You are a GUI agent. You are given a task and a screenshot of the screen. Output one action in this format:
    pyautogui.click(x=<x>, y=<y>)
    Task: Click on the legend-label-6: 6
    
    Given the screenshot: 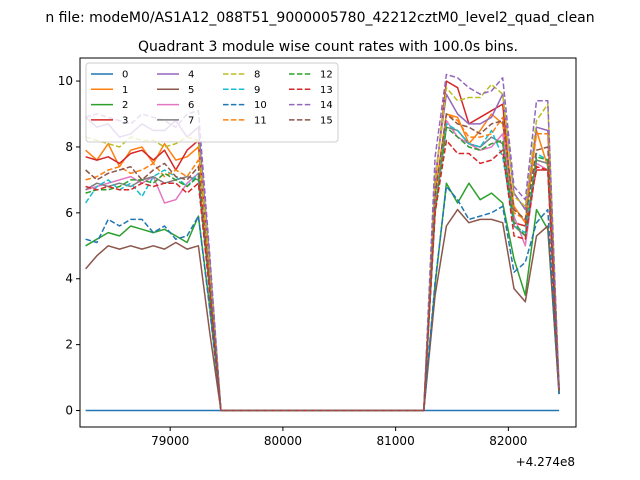 What is the action you would take?
    pyautogui.click(x=191, y=105)
    